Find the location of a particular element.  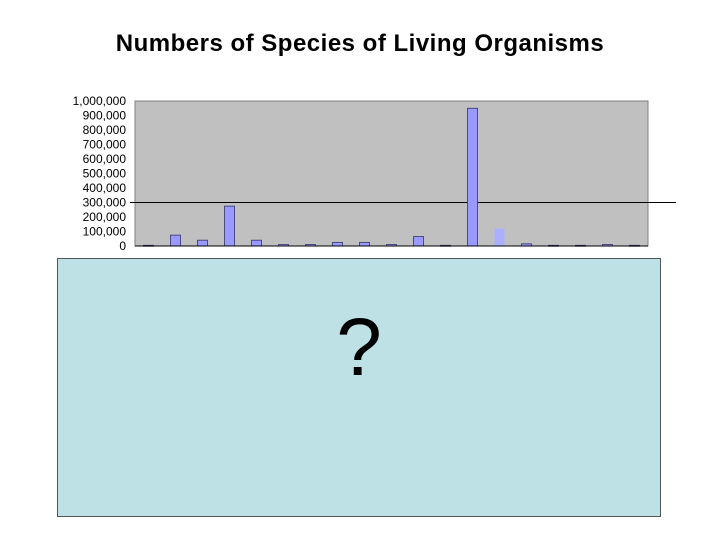

chart-title: Numbers of Species of Living Organisms is located at coordinates (360, 43).